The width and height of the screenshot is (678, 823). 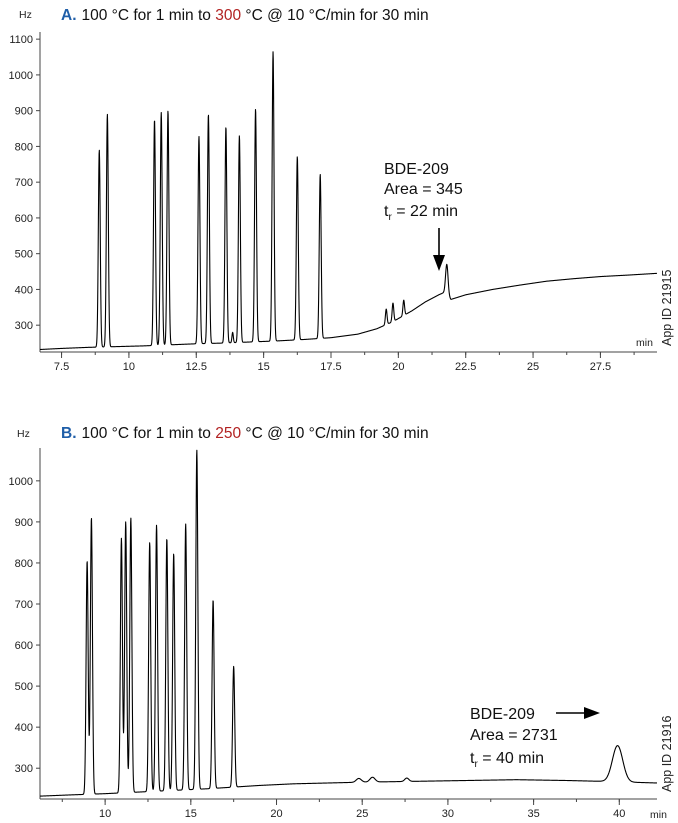 What do you see at coordinates (578, 713) in the screenshot?
I see `panel-b-arrow` at bounding box center [578, 713].